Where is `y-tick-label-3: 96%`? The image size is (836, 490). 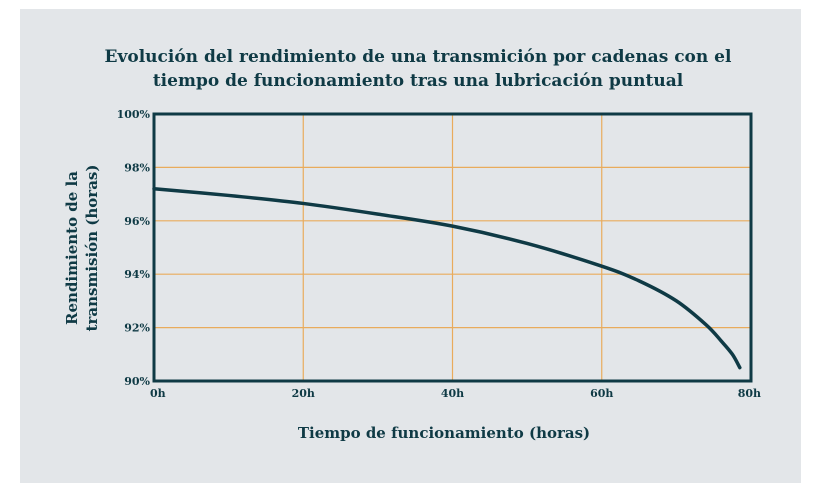 y-tick-label-3: 96% is located at coordinates (137, 221).